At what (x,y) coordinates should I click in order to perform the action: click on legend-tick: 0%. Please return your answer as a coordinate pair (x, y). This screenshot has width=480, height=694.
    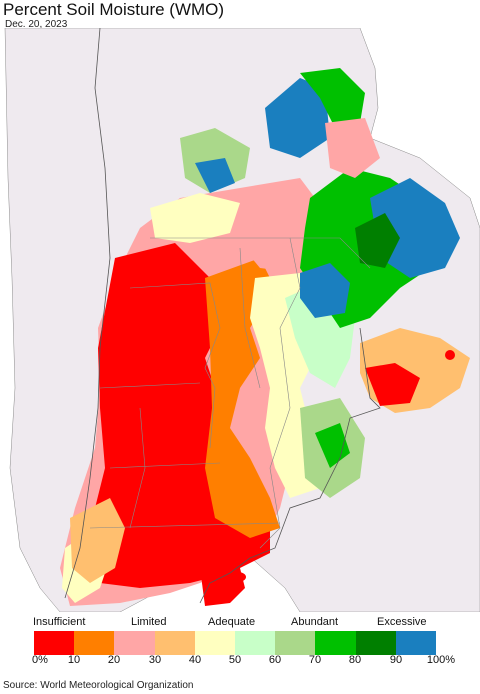
    Looking at the image, I should click on (40, 660).